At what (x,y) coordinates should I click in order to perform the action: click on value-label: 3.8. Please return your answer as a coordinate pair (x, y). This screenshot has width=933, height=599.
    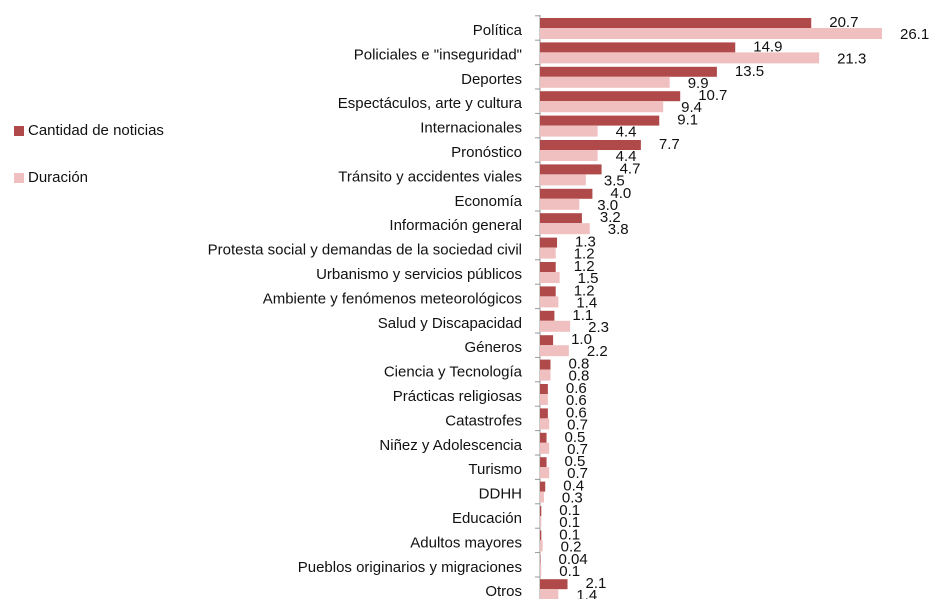
    Looking at the image, I should click on (618, 229).